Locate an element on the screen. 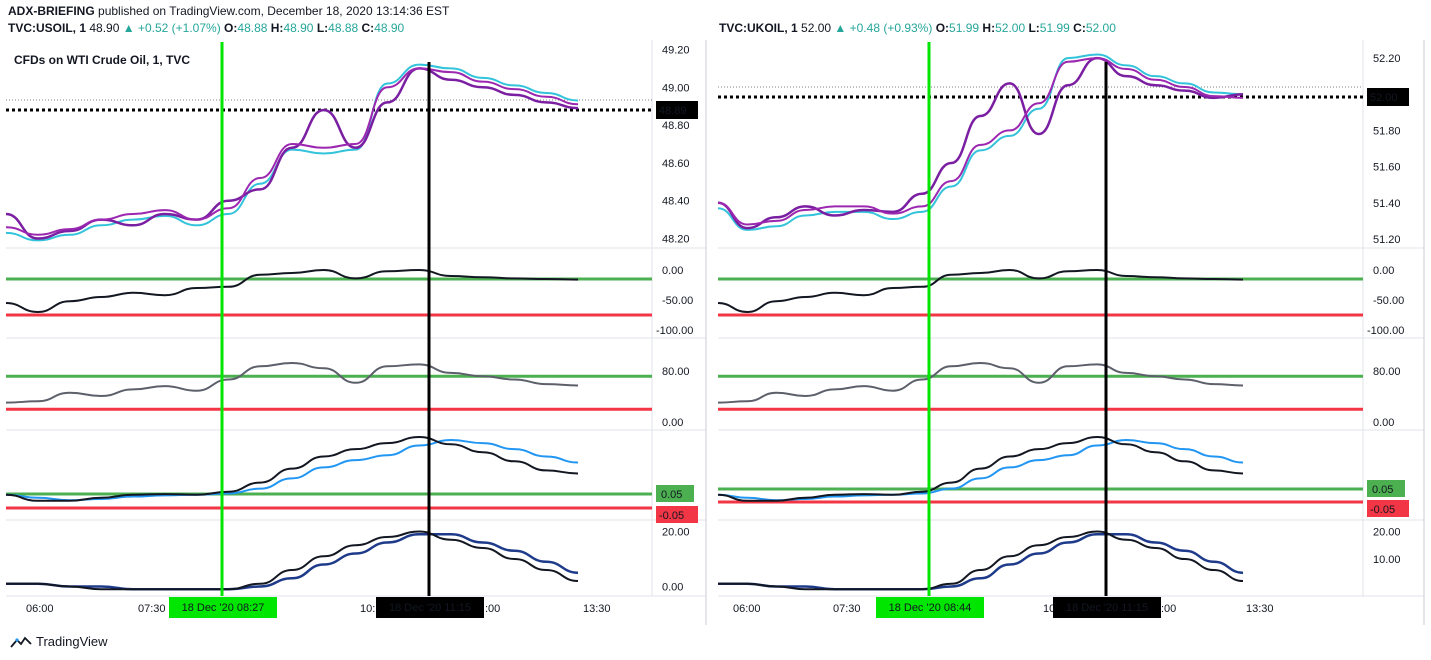 This screenshot has height=660, width=1431. price-tick-label: 49.20 is located at coordinates (676, 50).